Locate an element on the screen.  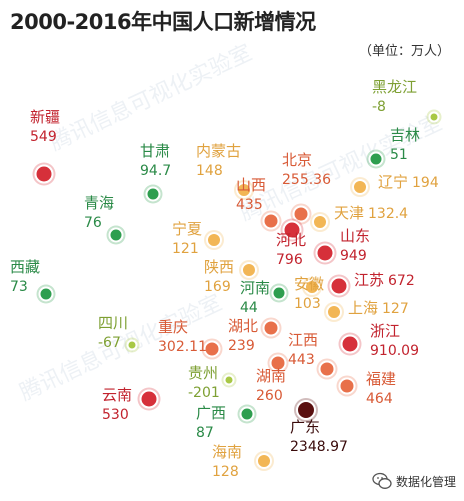
point-云南: 云南 530 is located at coordinates (131, 404).